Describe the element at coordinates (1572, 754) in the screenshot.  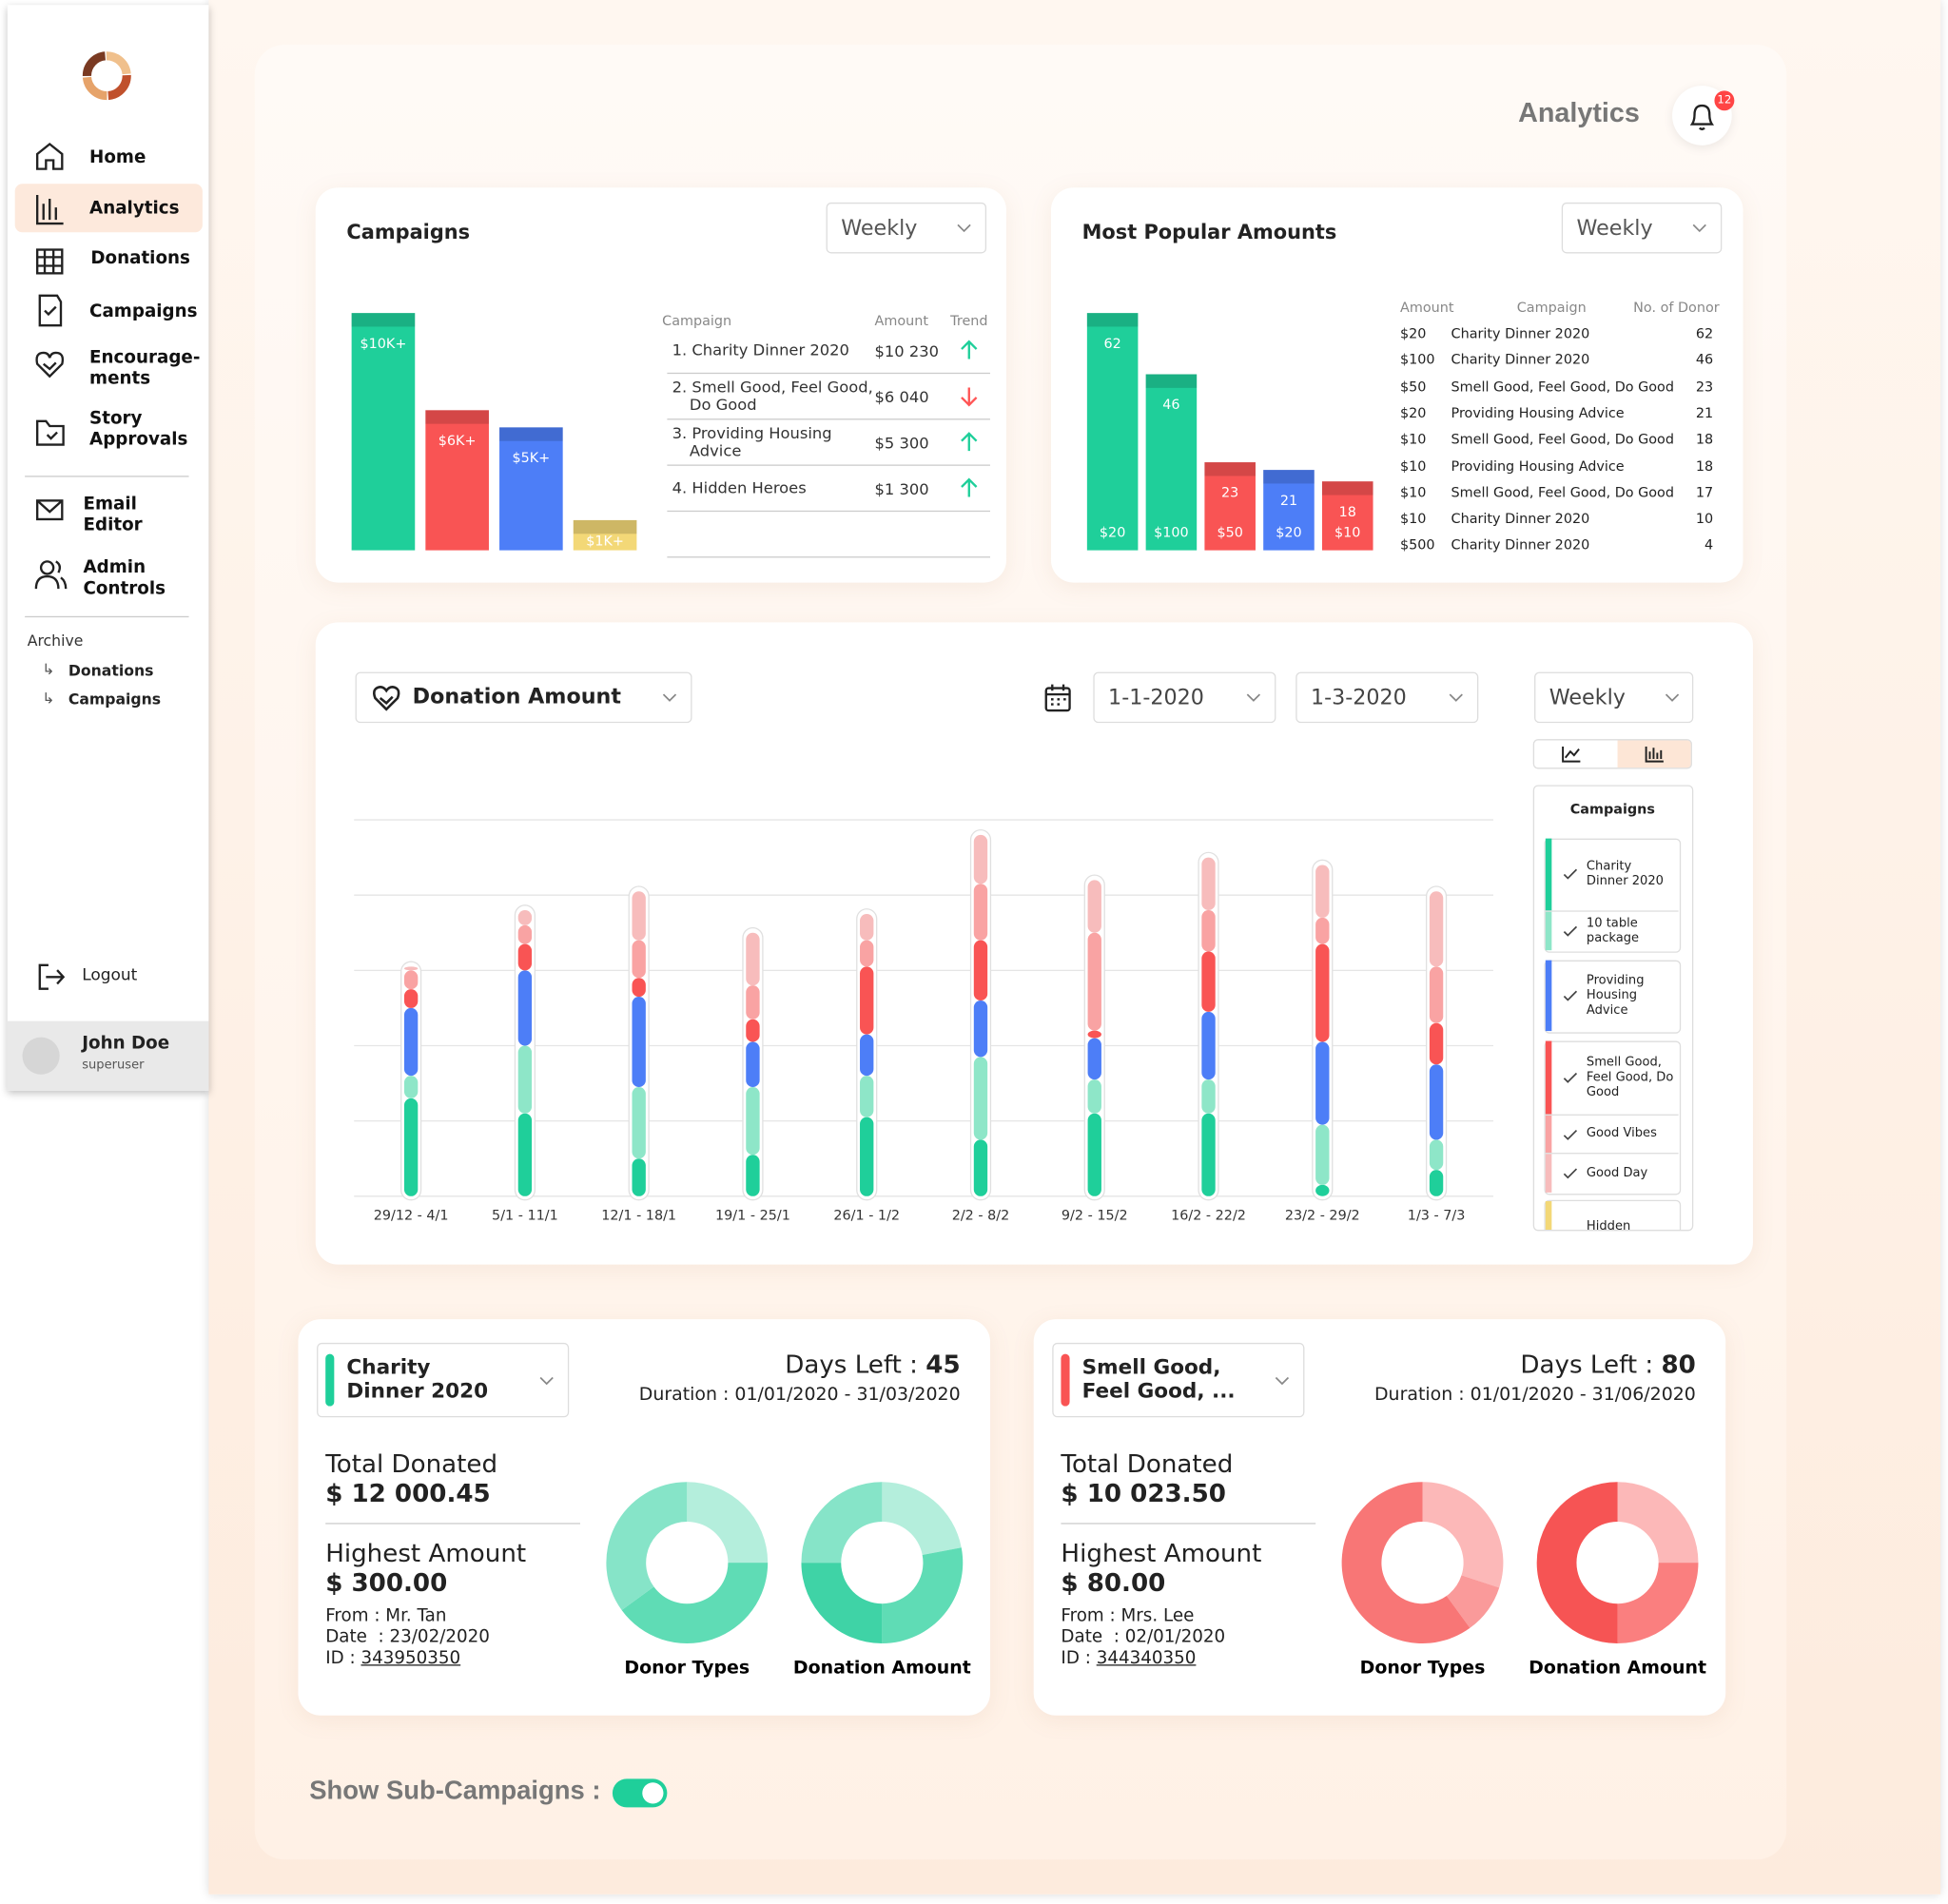
I see `line-icon` at that location.